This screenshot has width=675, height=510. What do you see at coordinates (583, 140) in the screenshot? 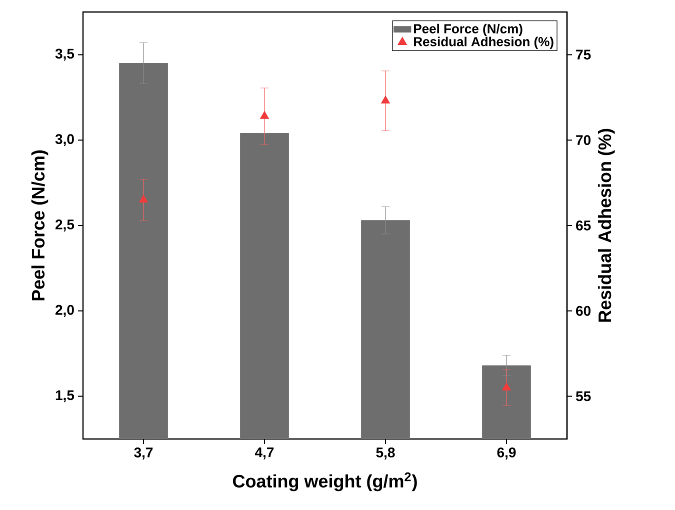
I see `y2-tick-label: 70` at bounding box center [583, 140].